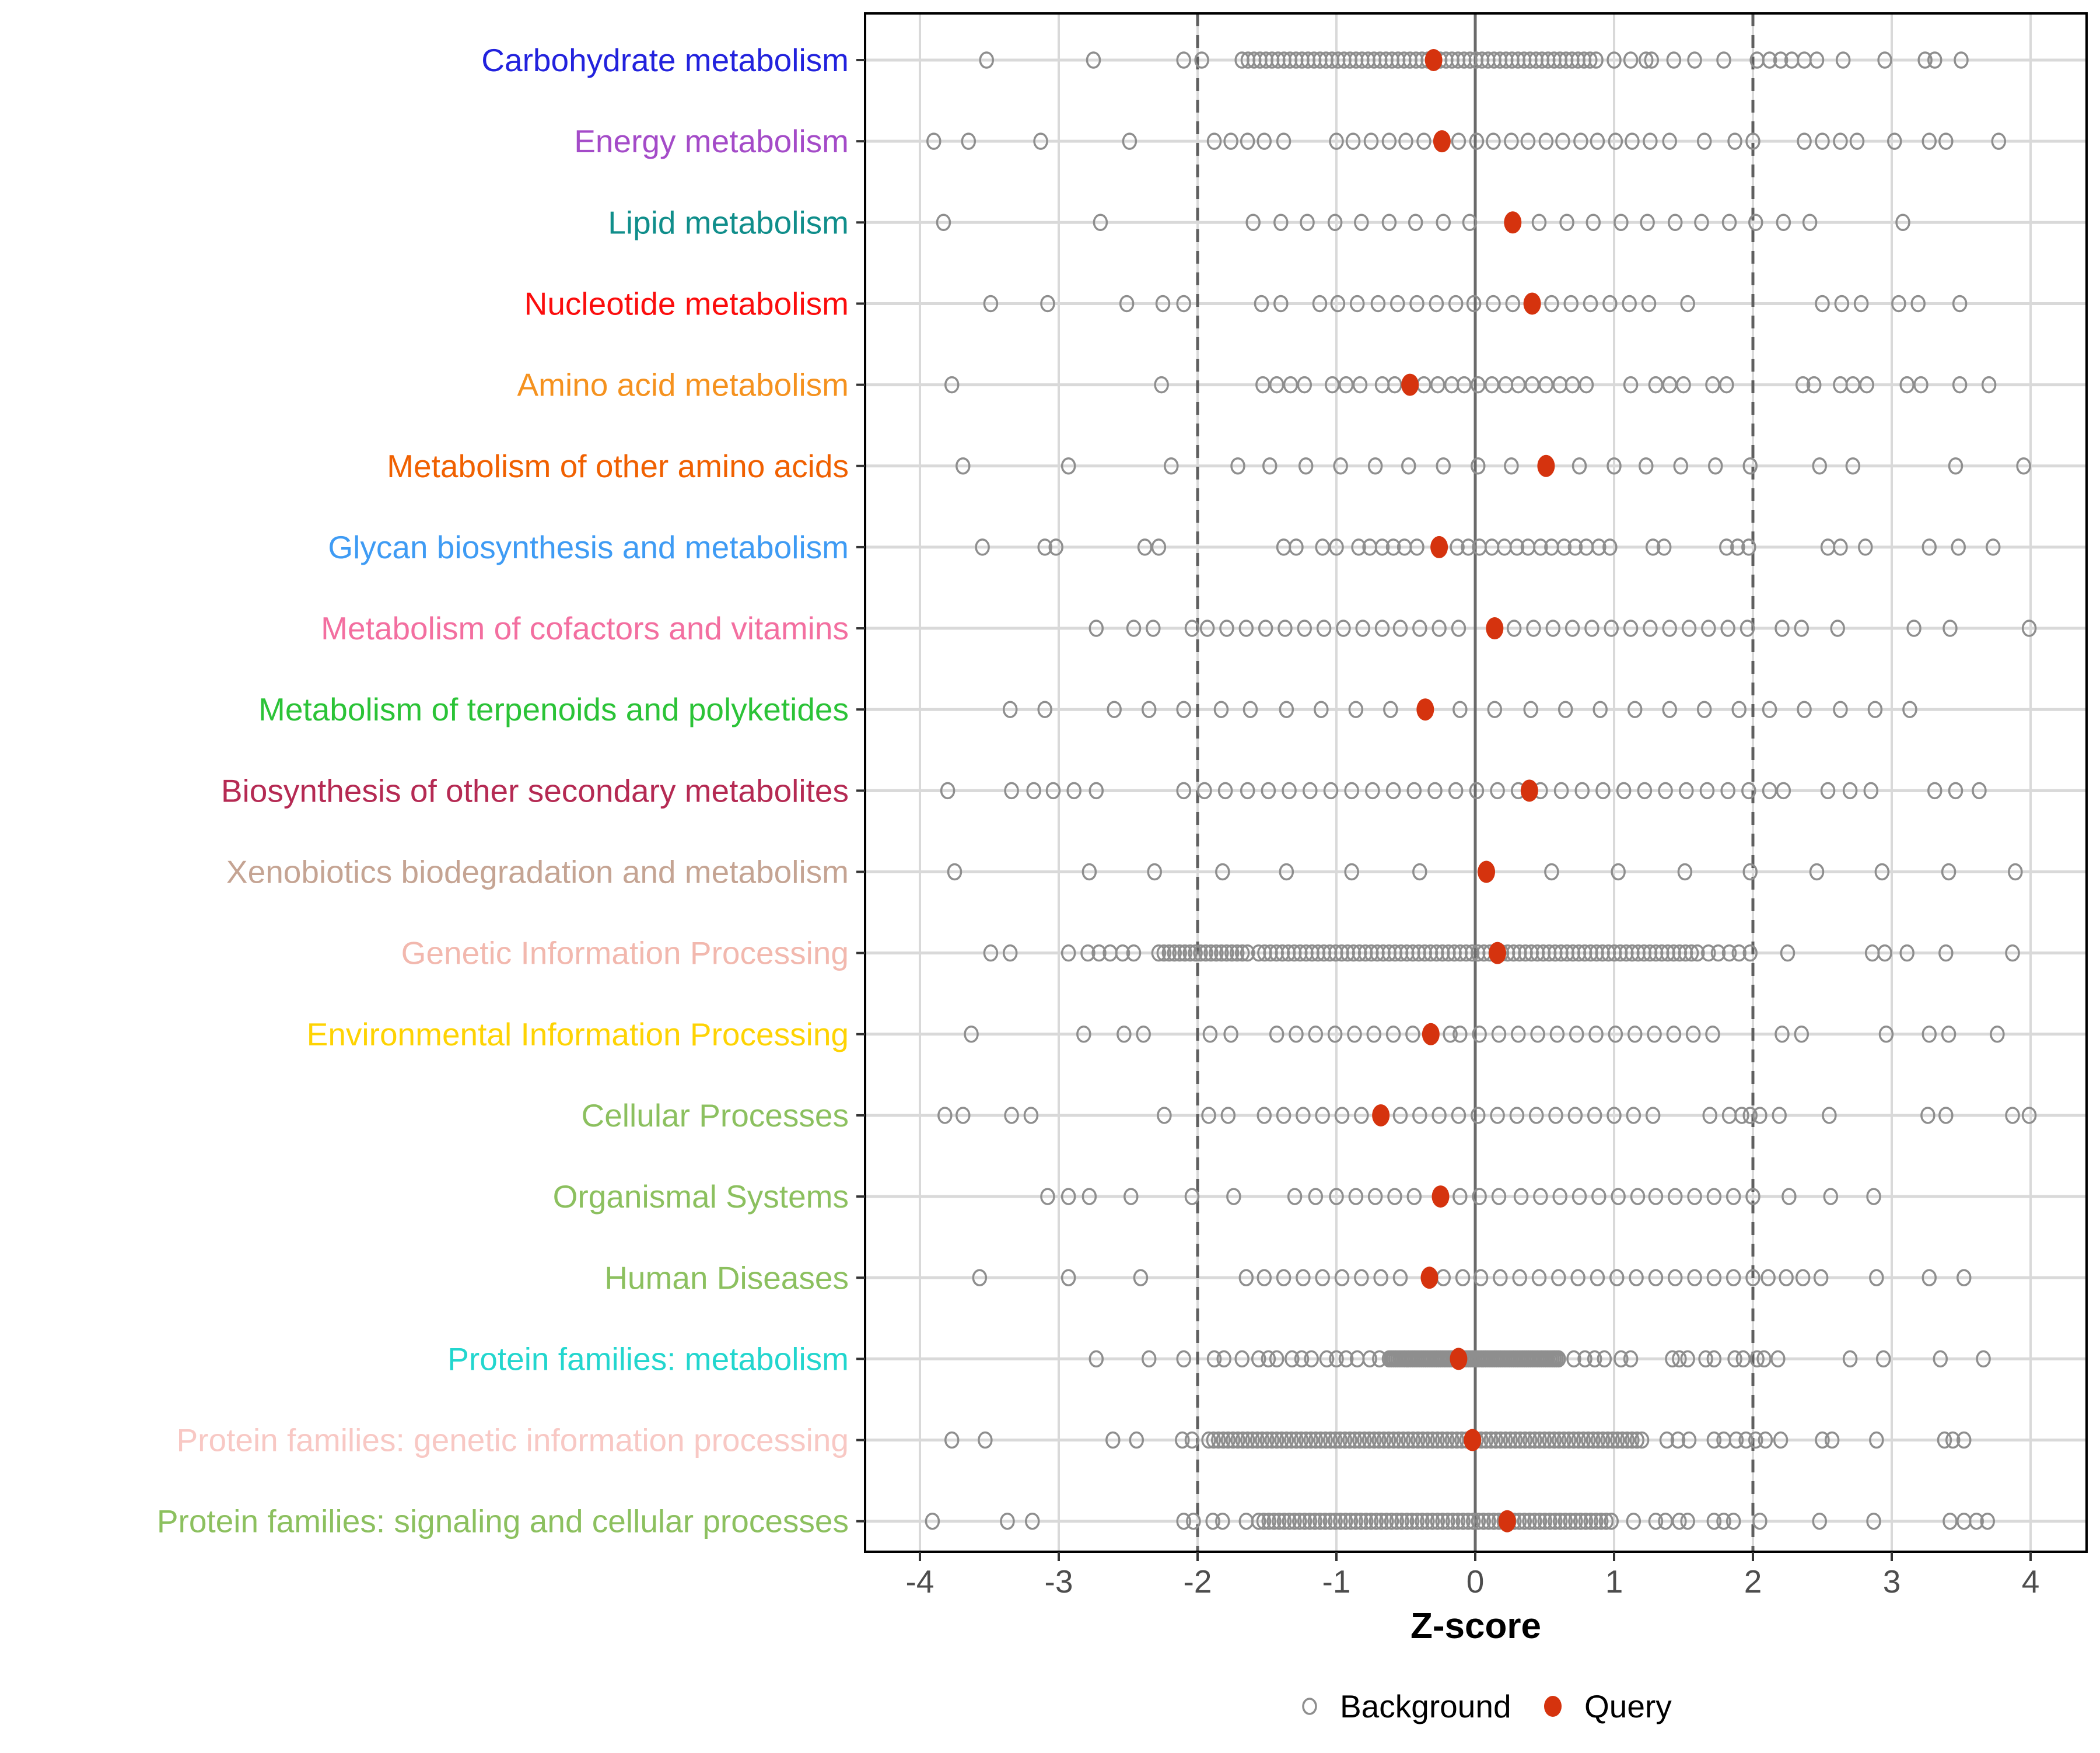  Describe the element at coordinates (588, 547) in the screenshot. I see `category-label: Glycan biosynthesis and metabolism` at that location.